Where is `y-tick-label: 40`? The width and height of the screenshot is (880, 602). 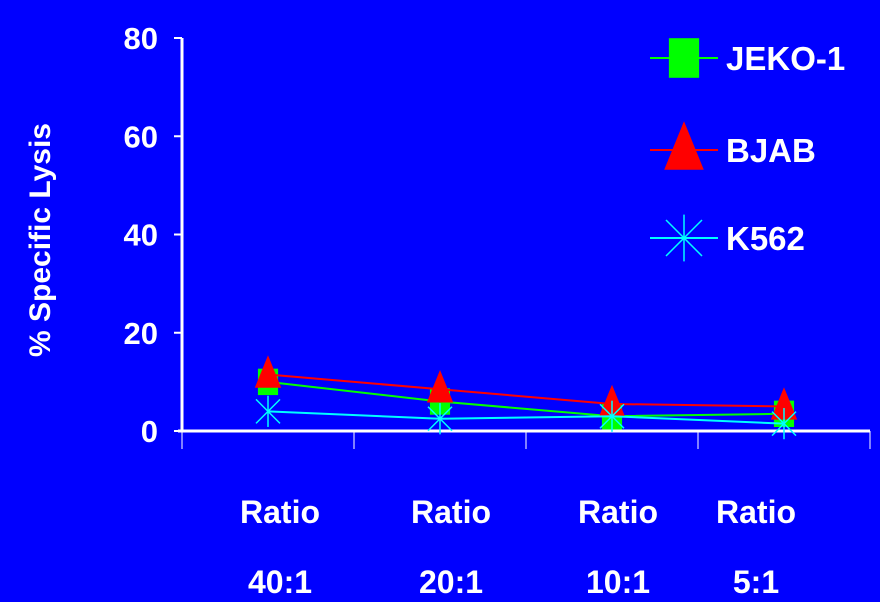 y-tick-label: 40 is located at coordinates (141, 235).